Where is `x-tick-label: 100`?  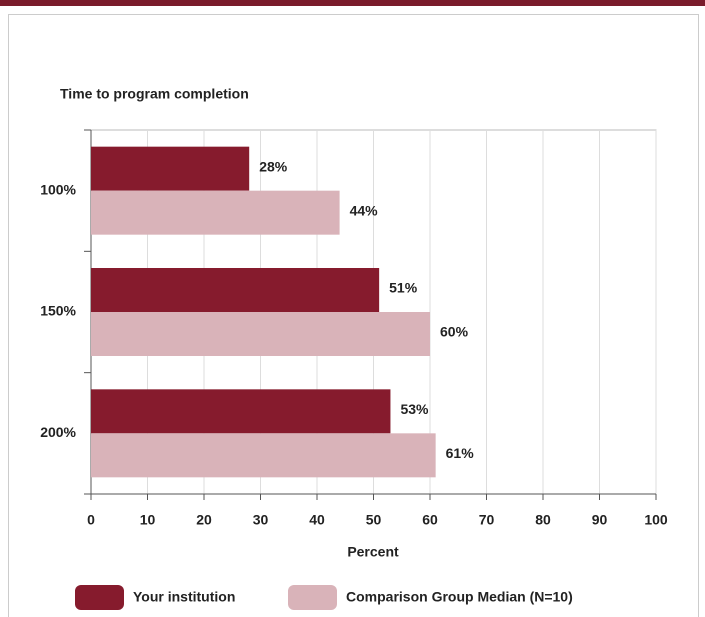
x-tick-label: 100 is located at coordinates (656, 520).